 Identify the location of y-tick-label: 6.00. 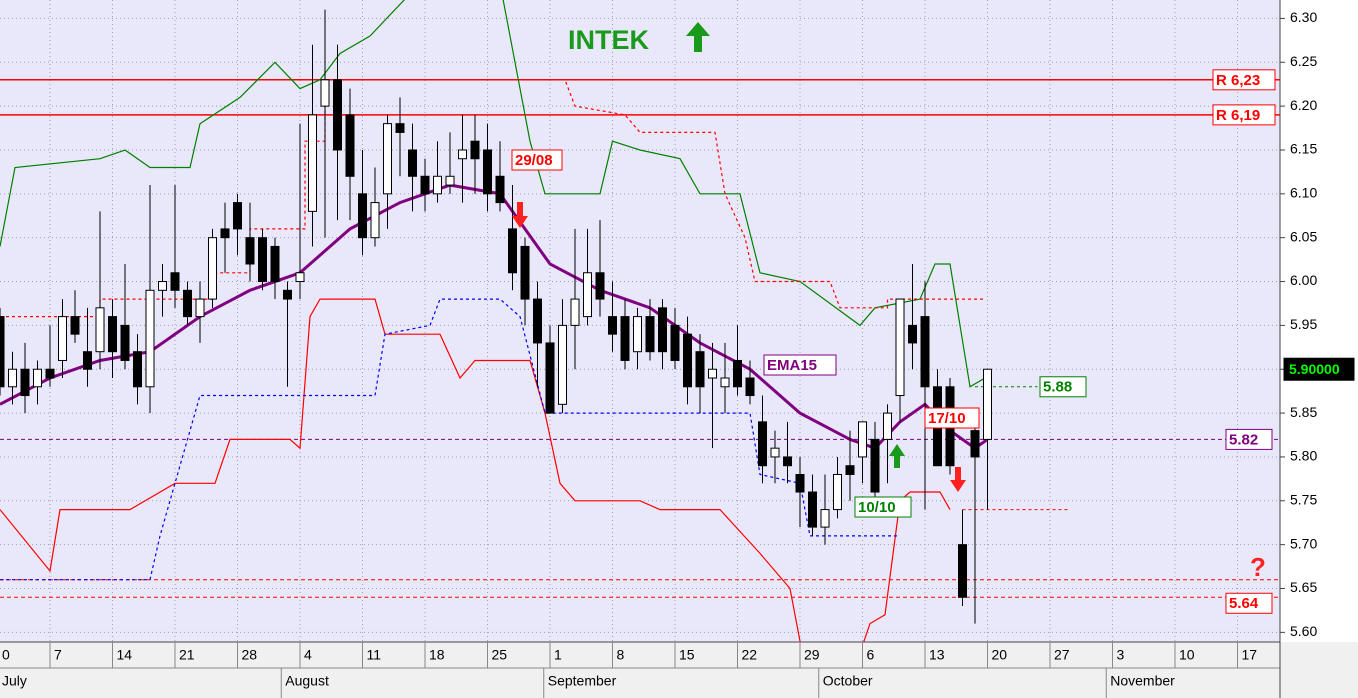
(1303, 280).